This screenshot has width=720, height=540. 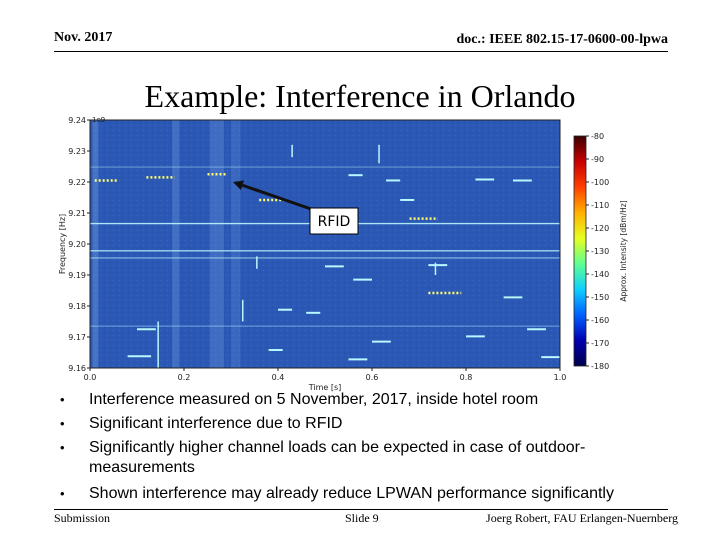 I want to click on colorbar-tick-label: -90, so click(x=597, y=159).